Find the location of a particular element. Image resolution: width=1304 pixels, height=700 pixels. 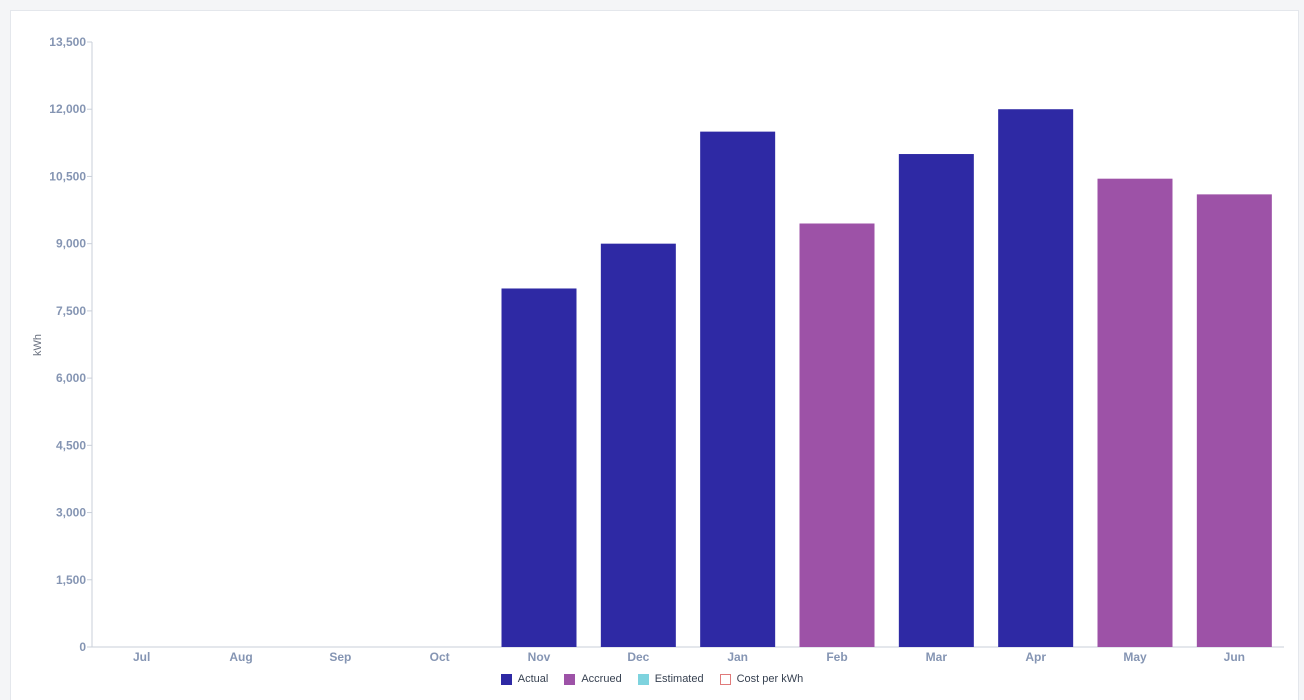

x-tick-label: Apr is located at coordinates (1035, 657).